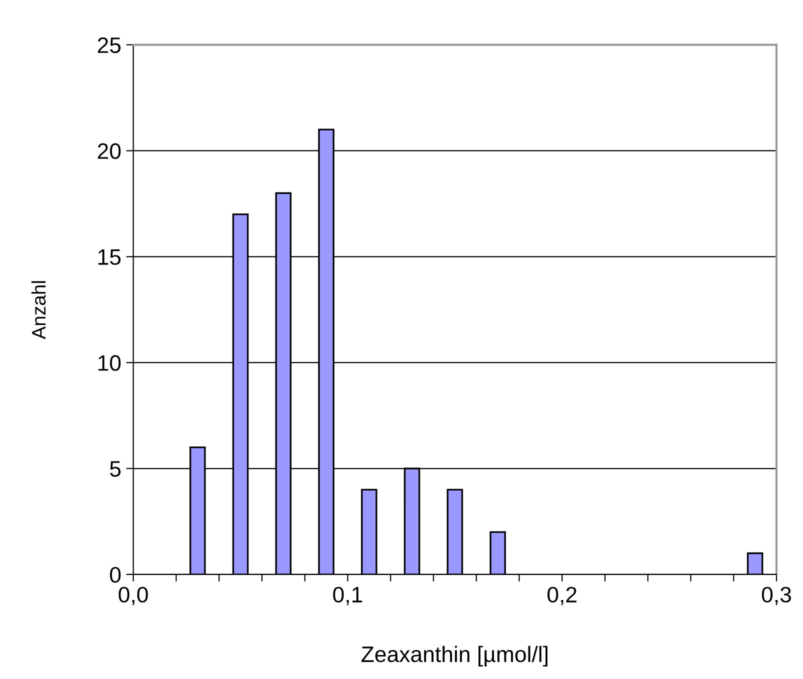  What do you see at coordinates (455, 656) in the screenshot?
I see `x-axis-title: Zeaxanthin [µmol/l]` at bounding box center [455, 656].